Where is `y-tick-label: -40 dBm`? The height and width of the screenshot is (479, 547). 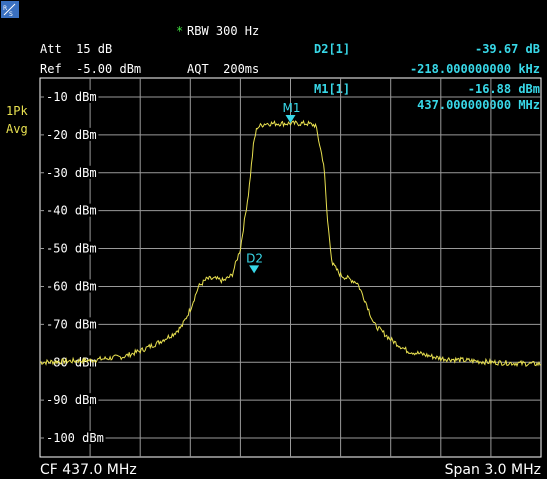 y-tick-label: -40 dBm is located at coordinates (71, 211).